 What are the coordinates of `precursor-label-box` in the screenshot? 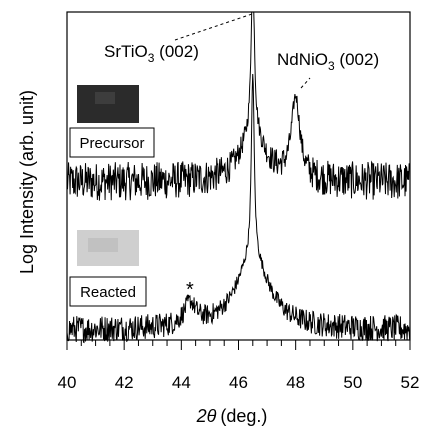 It's located at (112, 142).